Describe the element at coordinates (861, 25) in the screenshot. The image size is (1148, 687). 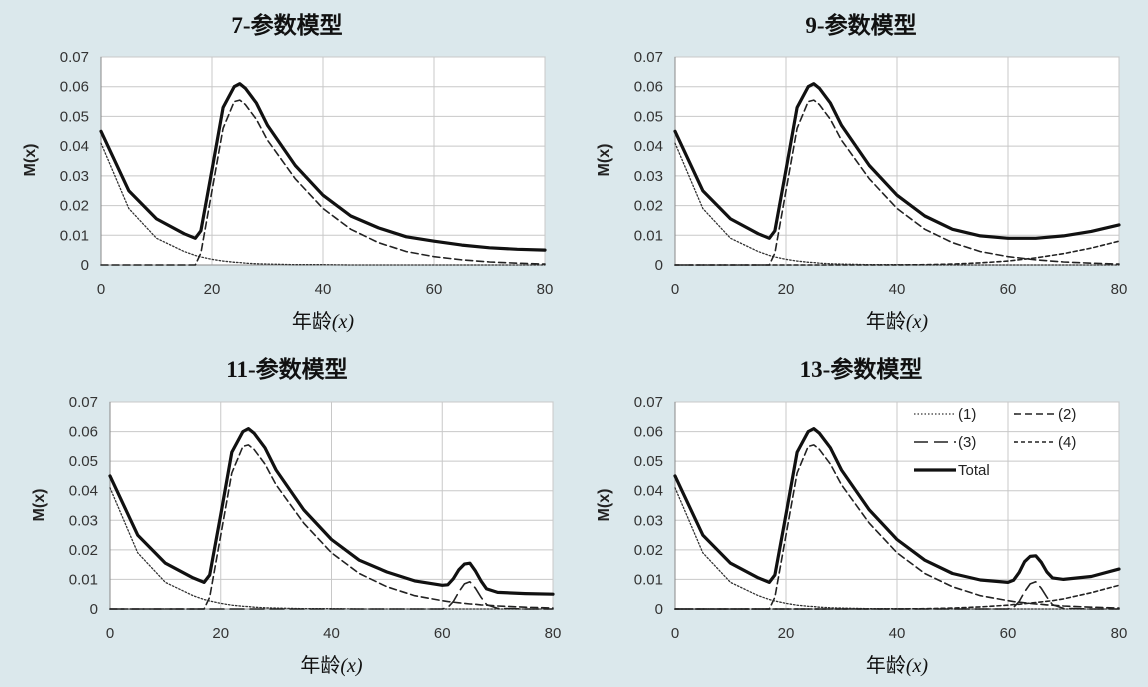
I see `chart-title: 9-参数模型` at that location.